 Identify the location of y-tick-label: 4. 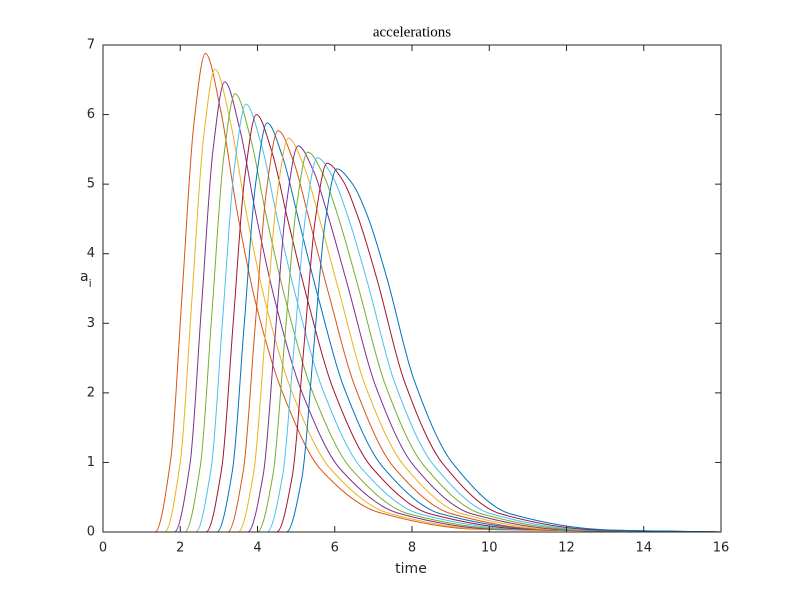
(91, 253).